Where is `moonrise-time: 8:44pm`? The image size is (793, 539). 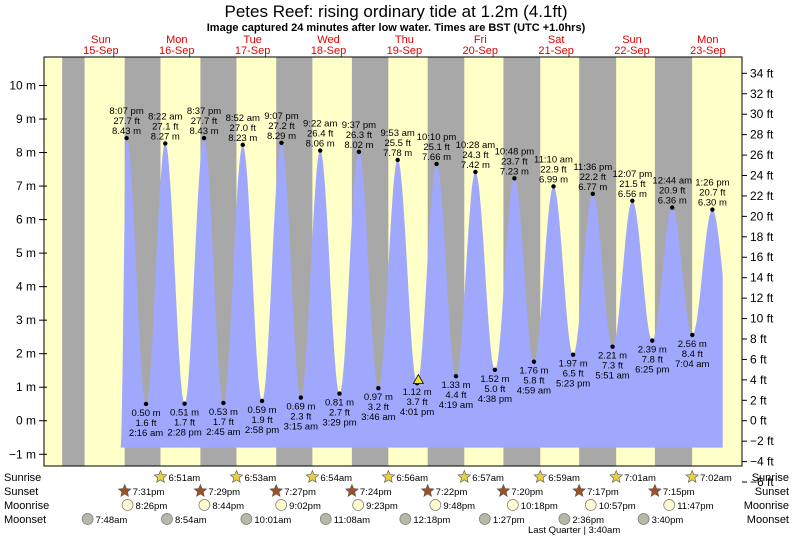 moonrise-time: 8:44pm is located at coordinates (228, 506).